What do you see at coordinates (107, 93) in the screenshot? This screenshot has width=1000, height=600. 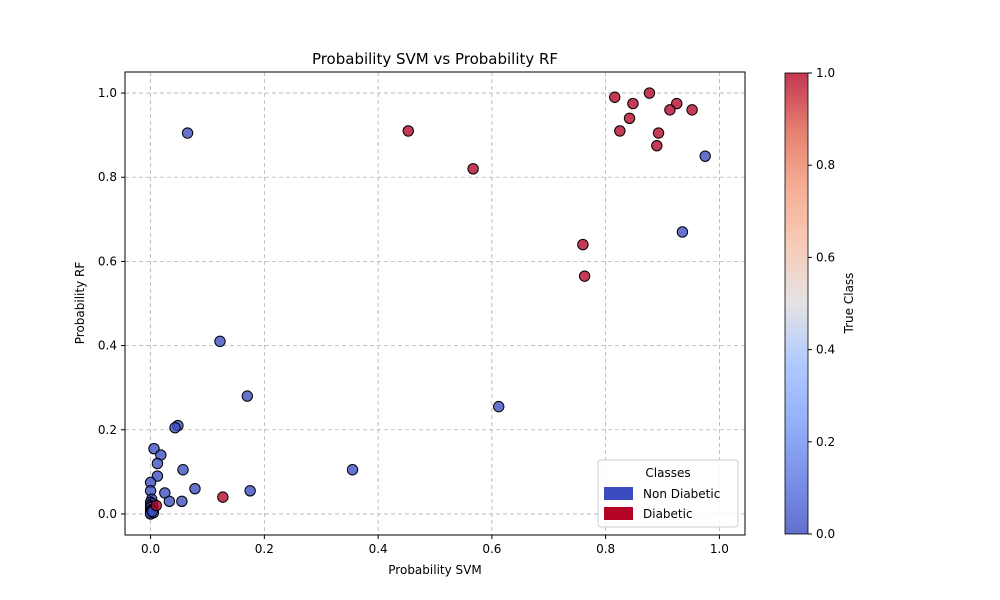 I see `y-tick-label: 1.0` at bounding box center [107, 93].